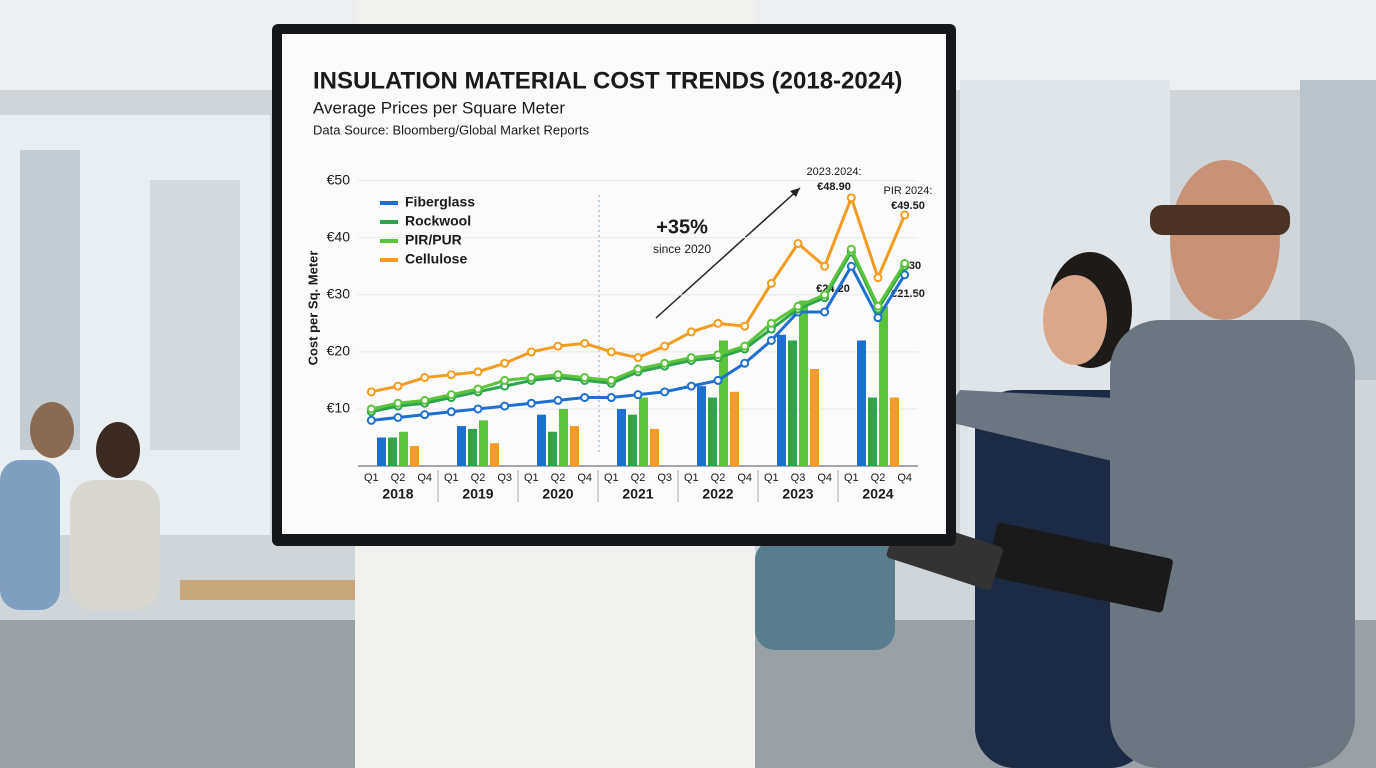  I want to click on y-tick-label: €20, so click(339, 351).